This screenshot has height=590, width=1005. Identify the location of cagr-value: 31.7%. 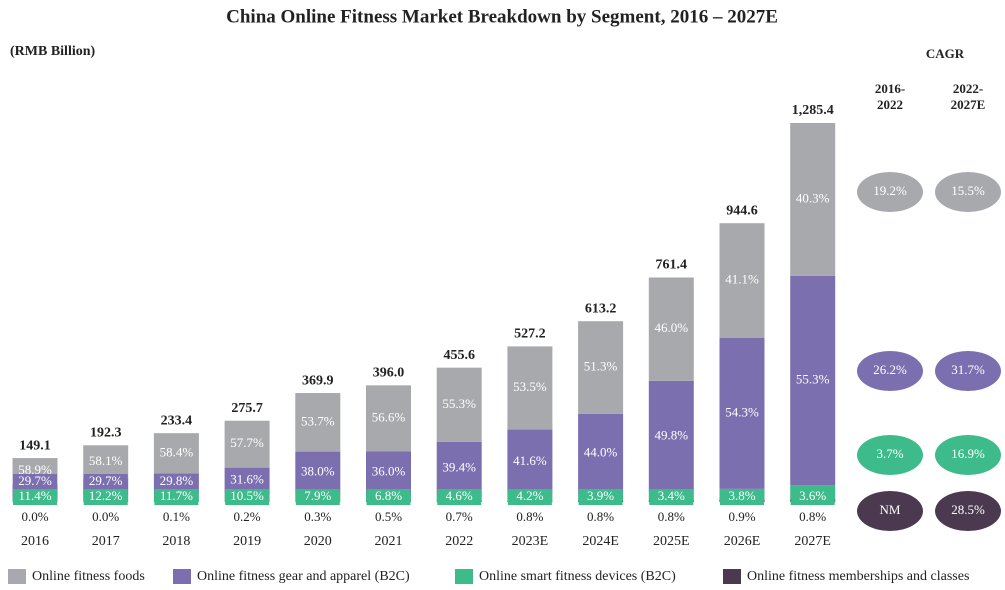
(968, 369).